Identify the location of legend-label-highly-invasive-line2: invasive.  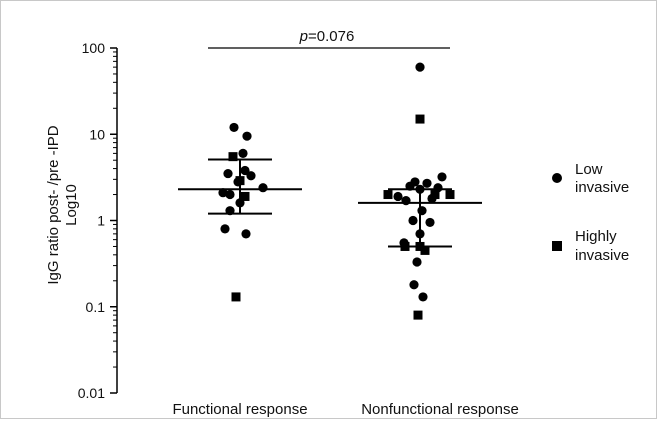
(602, 255).